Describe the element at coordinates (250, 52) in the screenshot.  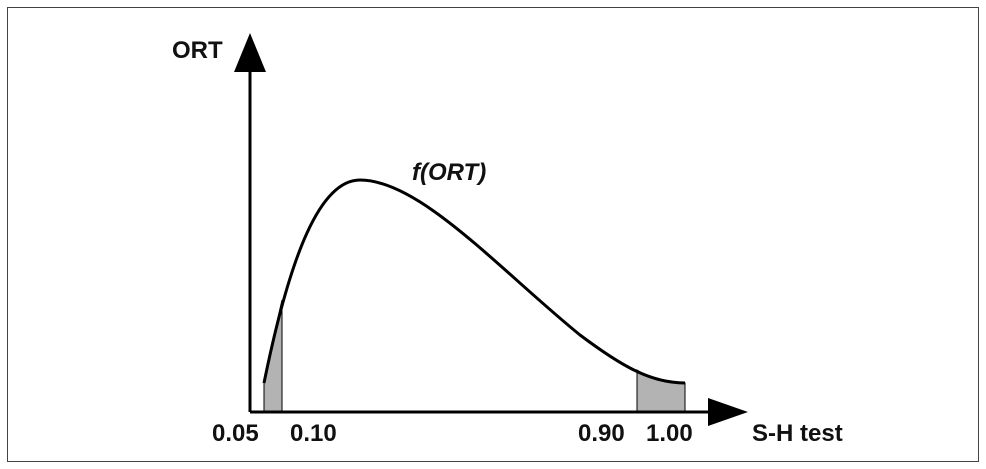
I see `y-axis-arrow-icon` at that location.